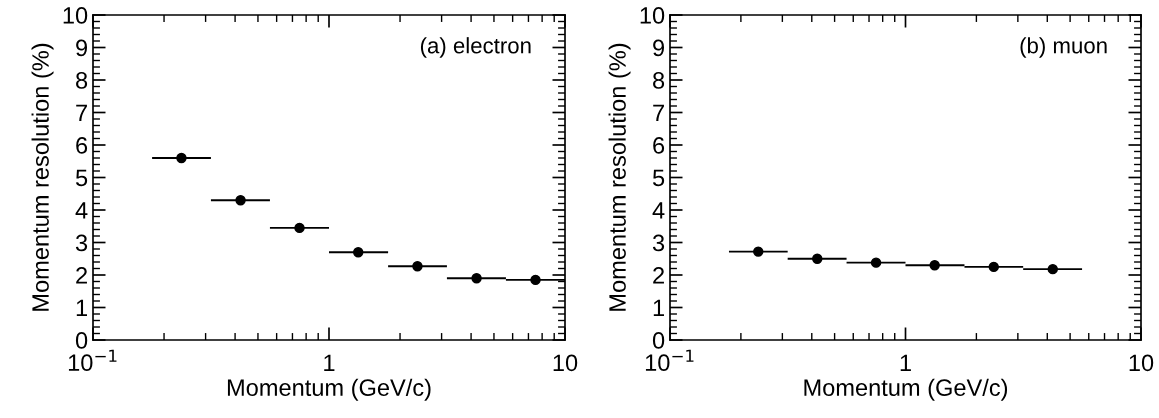 The width and height of the screenshot is (1159, 418). Describe the element at coordinates (1063, 47) in the screenshot. I see `annotation: (b) muon` at that location.